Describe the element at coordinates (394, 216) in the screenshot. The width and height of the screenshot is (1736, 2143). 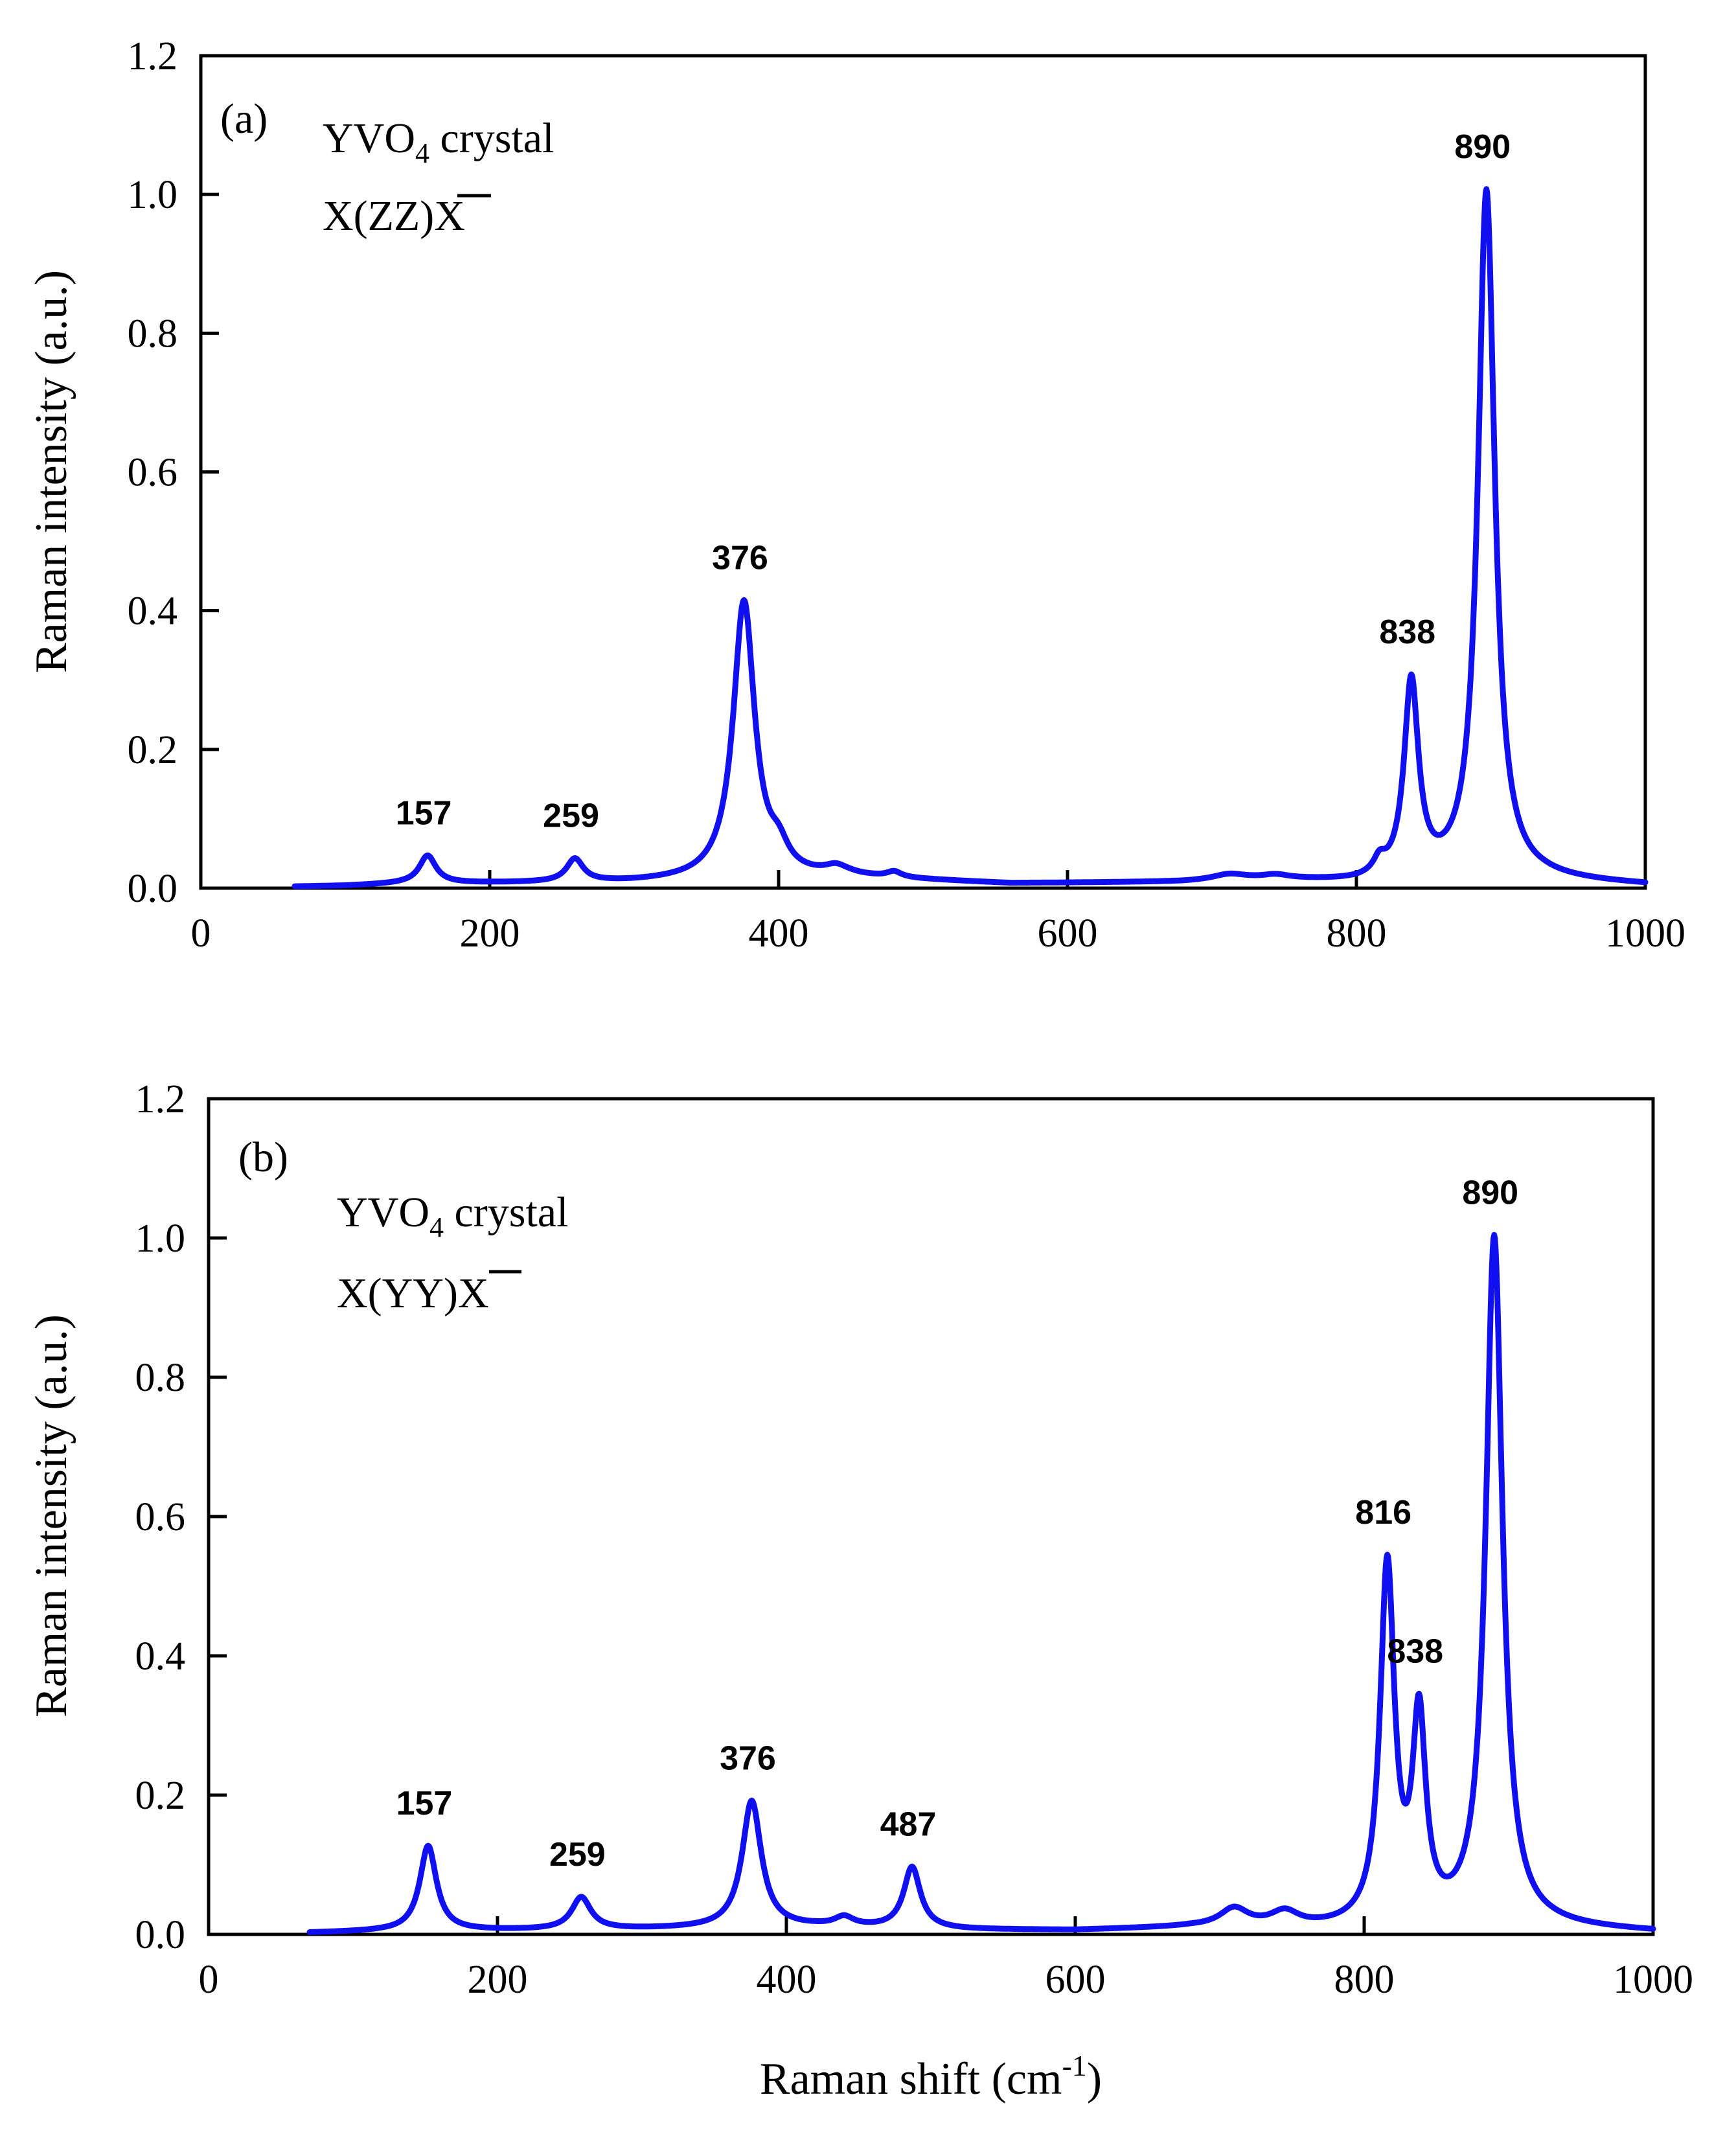
I see `scattering-geometry: X(ZZ)X` at that location.